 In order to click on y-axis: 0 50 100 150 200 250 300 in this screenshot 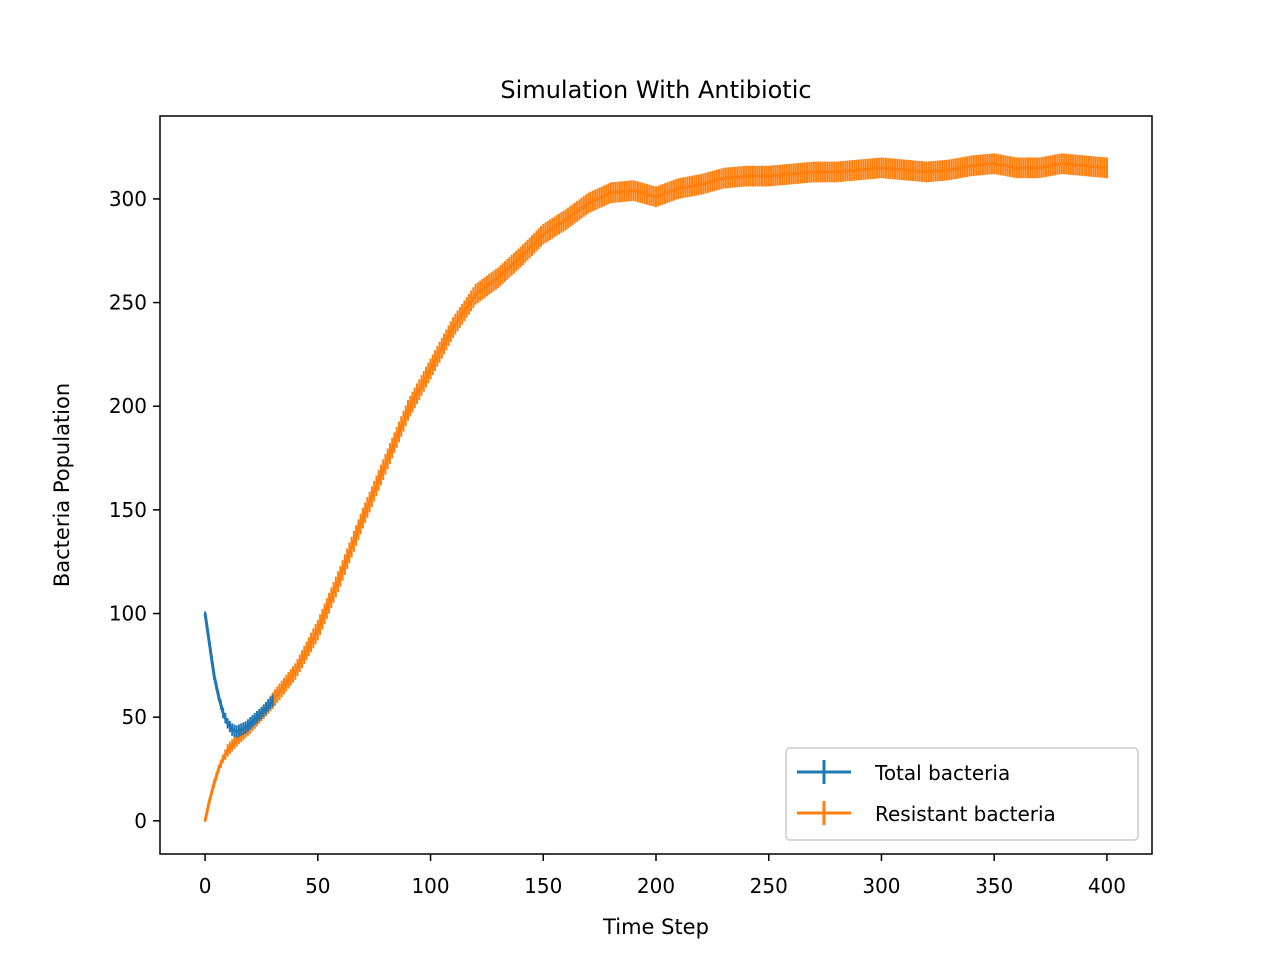, I will do `click(134, 510)`.